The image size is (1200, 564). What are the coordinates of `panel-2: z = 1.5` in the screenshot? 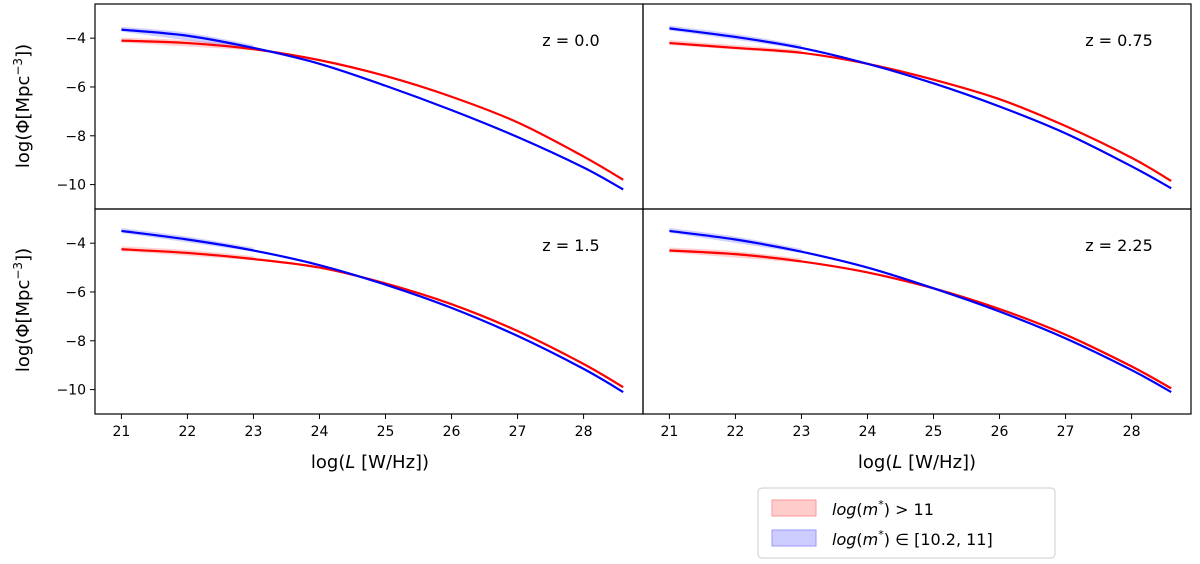 It's located at (372, 310).